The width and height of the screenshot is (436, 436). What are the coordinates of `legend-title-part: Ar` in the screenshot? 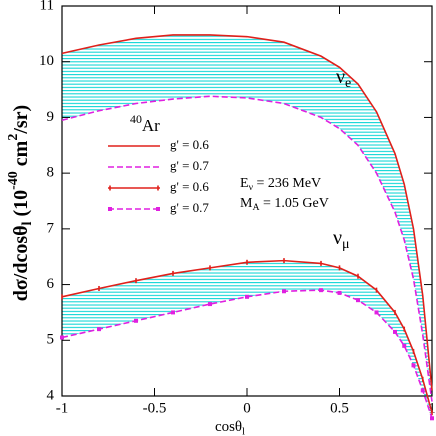 It's located at (151, 125).